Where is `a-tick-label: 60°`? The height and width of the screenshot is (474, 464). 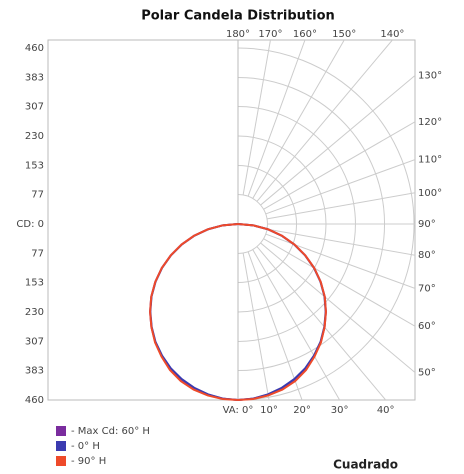 a-tick-label: 60° is located at coordinates (427, 326).